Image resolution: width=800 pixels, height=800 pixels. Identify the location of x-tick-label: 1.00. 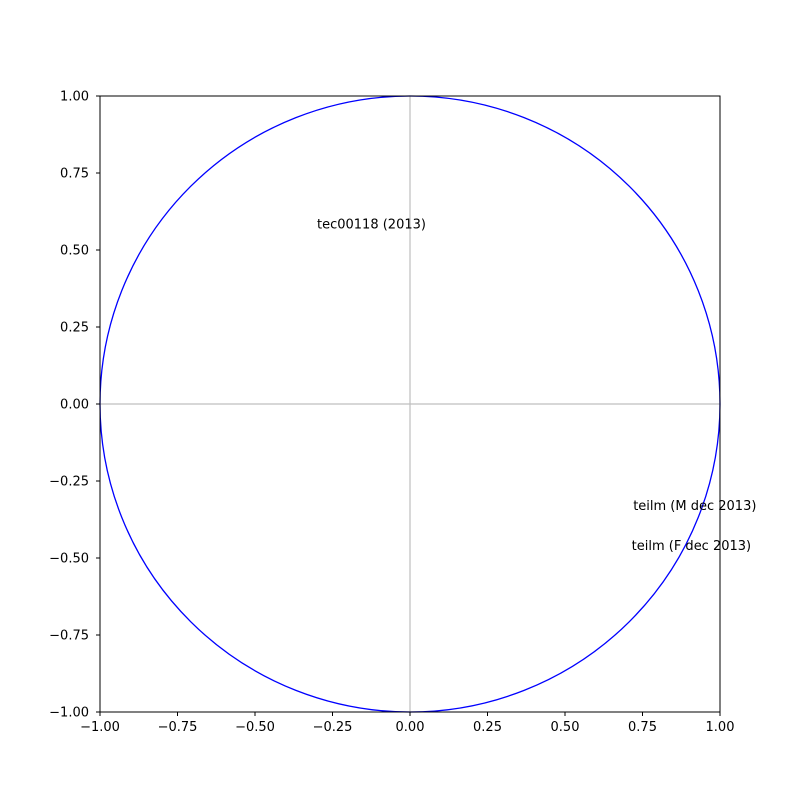
(720, 727).